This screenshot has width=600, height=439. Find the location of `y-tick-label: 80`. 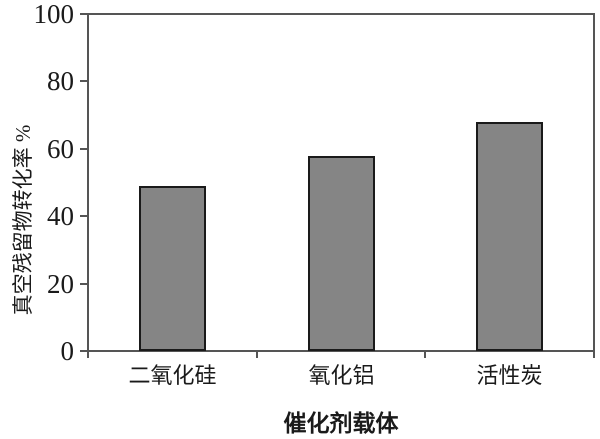

y-tick-label: 80 is located at coordinates (60, 81).